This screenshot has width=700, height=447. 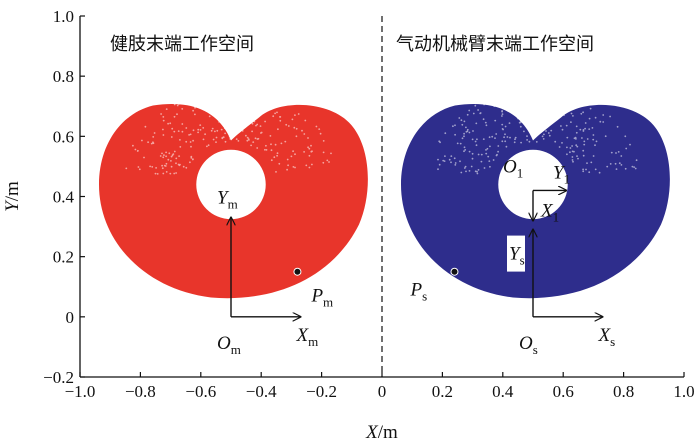 What do you see at coordinates (261, 391) in the screenshot?
I see `x-tick-label: −0.4` at bounding box center [261, 391].